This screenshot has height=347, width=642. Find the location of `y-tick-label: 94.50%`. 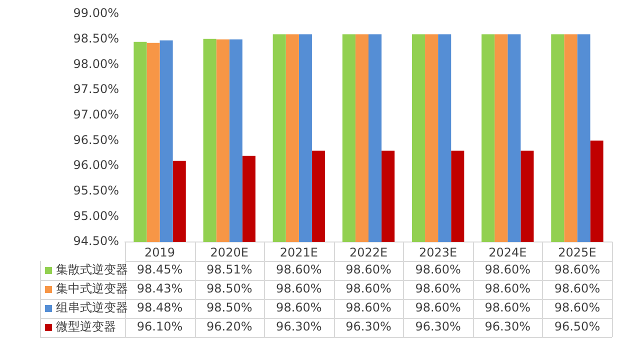

y-tick-label: 94.50% is located at coordinates (96, 241).